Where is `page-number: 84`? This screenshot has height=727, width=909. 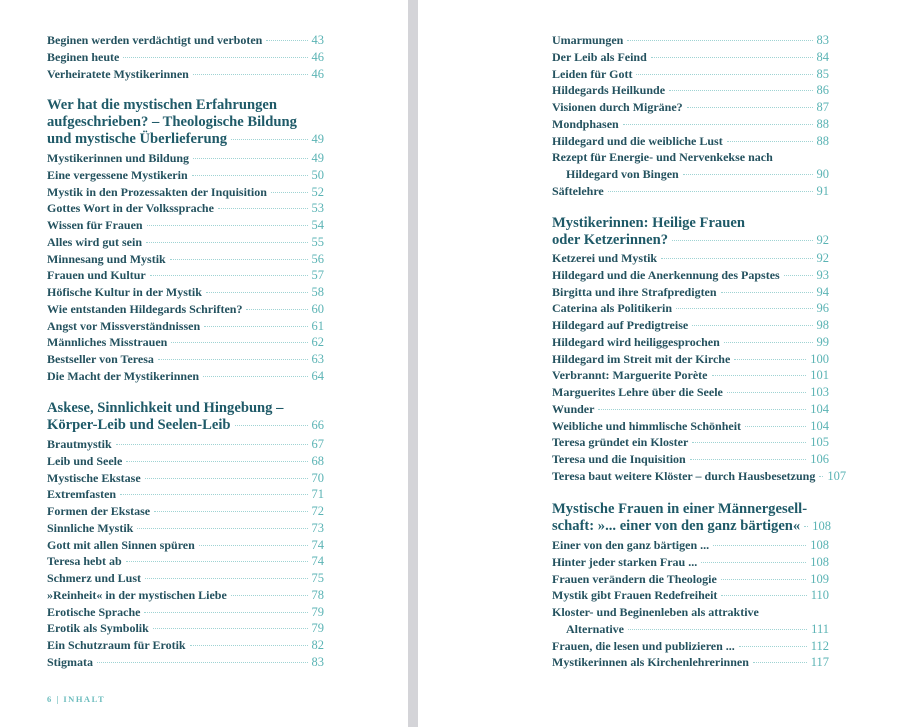
page-number: 84 is located at coordinates (823, 56).